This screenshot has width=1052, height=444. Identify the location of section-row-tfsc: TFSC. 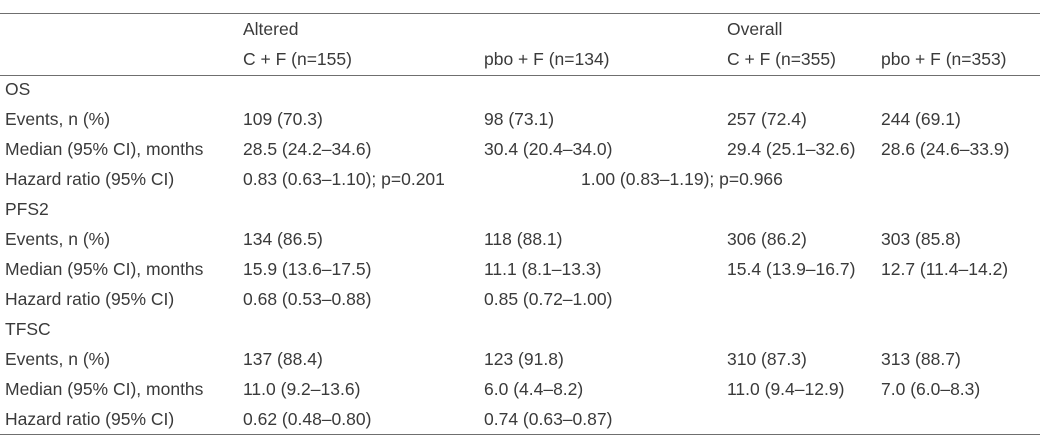
(526, 329).